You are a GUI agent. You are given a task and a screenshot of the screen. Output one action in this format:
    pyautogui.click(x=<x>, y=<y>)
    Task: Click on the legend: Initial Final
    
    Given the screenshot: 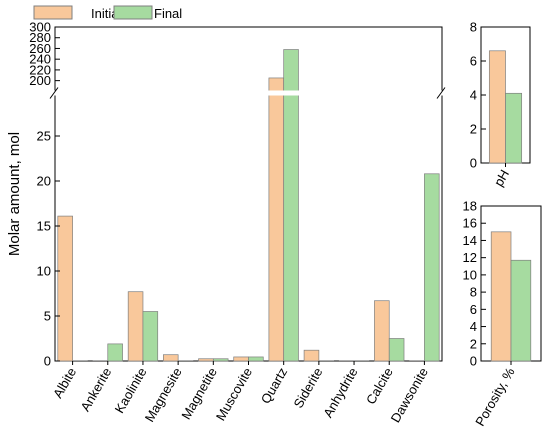 What is the action you would take?
    pyautogui.click(x=107, y=13)
    